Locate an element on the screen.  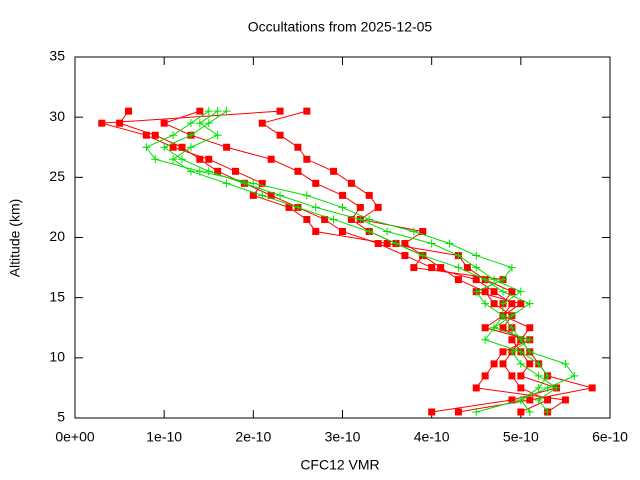
y-tick-label: 20 is located at coordinates (57, 236).